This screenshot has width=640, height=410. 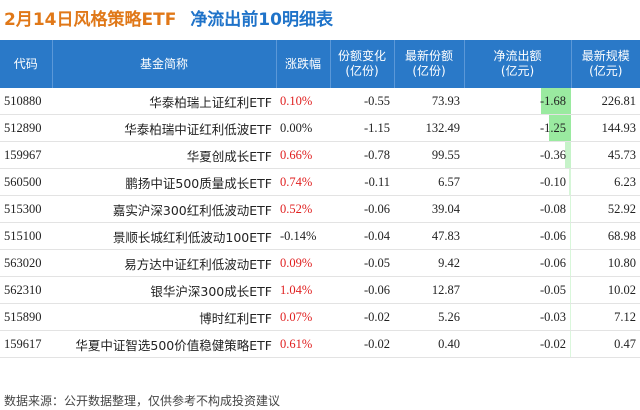 What do you see at coordinates (518, 64) in the screenshot?
I see `col-header-outflow: 净流出额 (亿元)` at bounding box center [518, 64].